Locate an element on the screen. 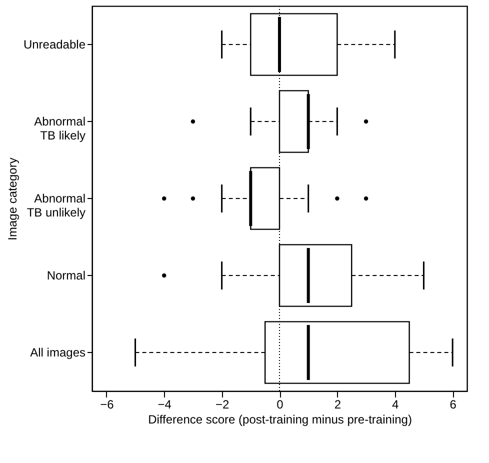 Image resolution: width=489 pixels, height=463 pixels. y-tick-label: Normal is located at coordinates (66, 275).